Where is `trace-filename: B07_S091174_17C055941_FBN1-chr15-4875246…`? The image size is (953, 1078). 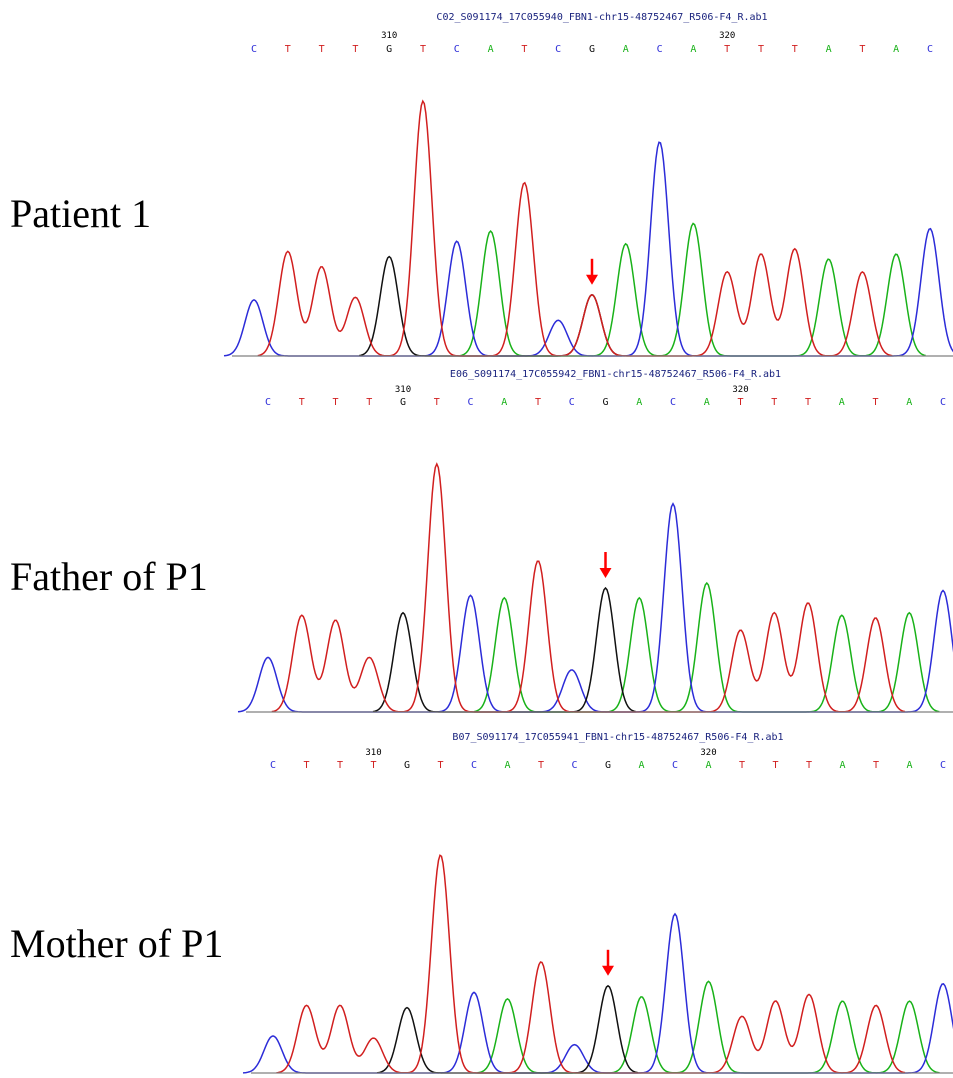
trace-filename: B07_S091174_17C055941_FBN1-chr15-4875246… is located at coordinates (617, 737).